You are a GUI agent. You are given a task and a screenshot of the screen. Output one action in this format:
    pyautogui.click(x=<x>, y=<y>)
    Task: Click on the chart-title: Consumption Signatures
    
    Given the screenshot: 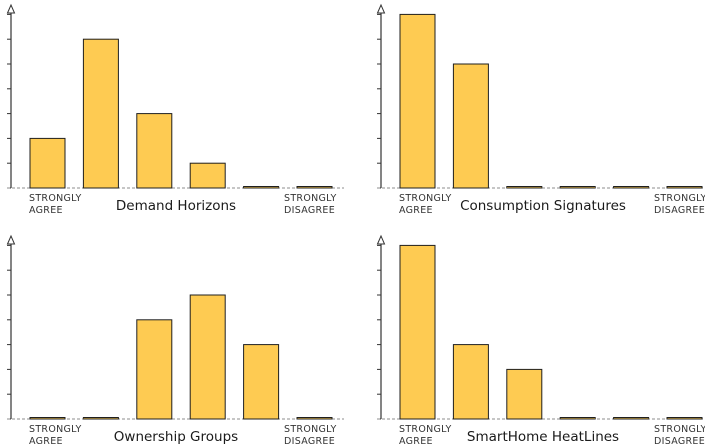 What is the action you would take?
    pyautogui.click(x=543, y=206)
    